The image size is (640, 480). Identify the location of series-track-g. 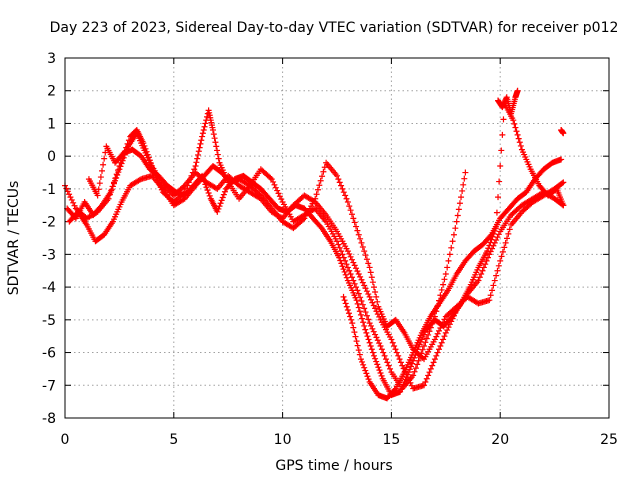
(562, 132).